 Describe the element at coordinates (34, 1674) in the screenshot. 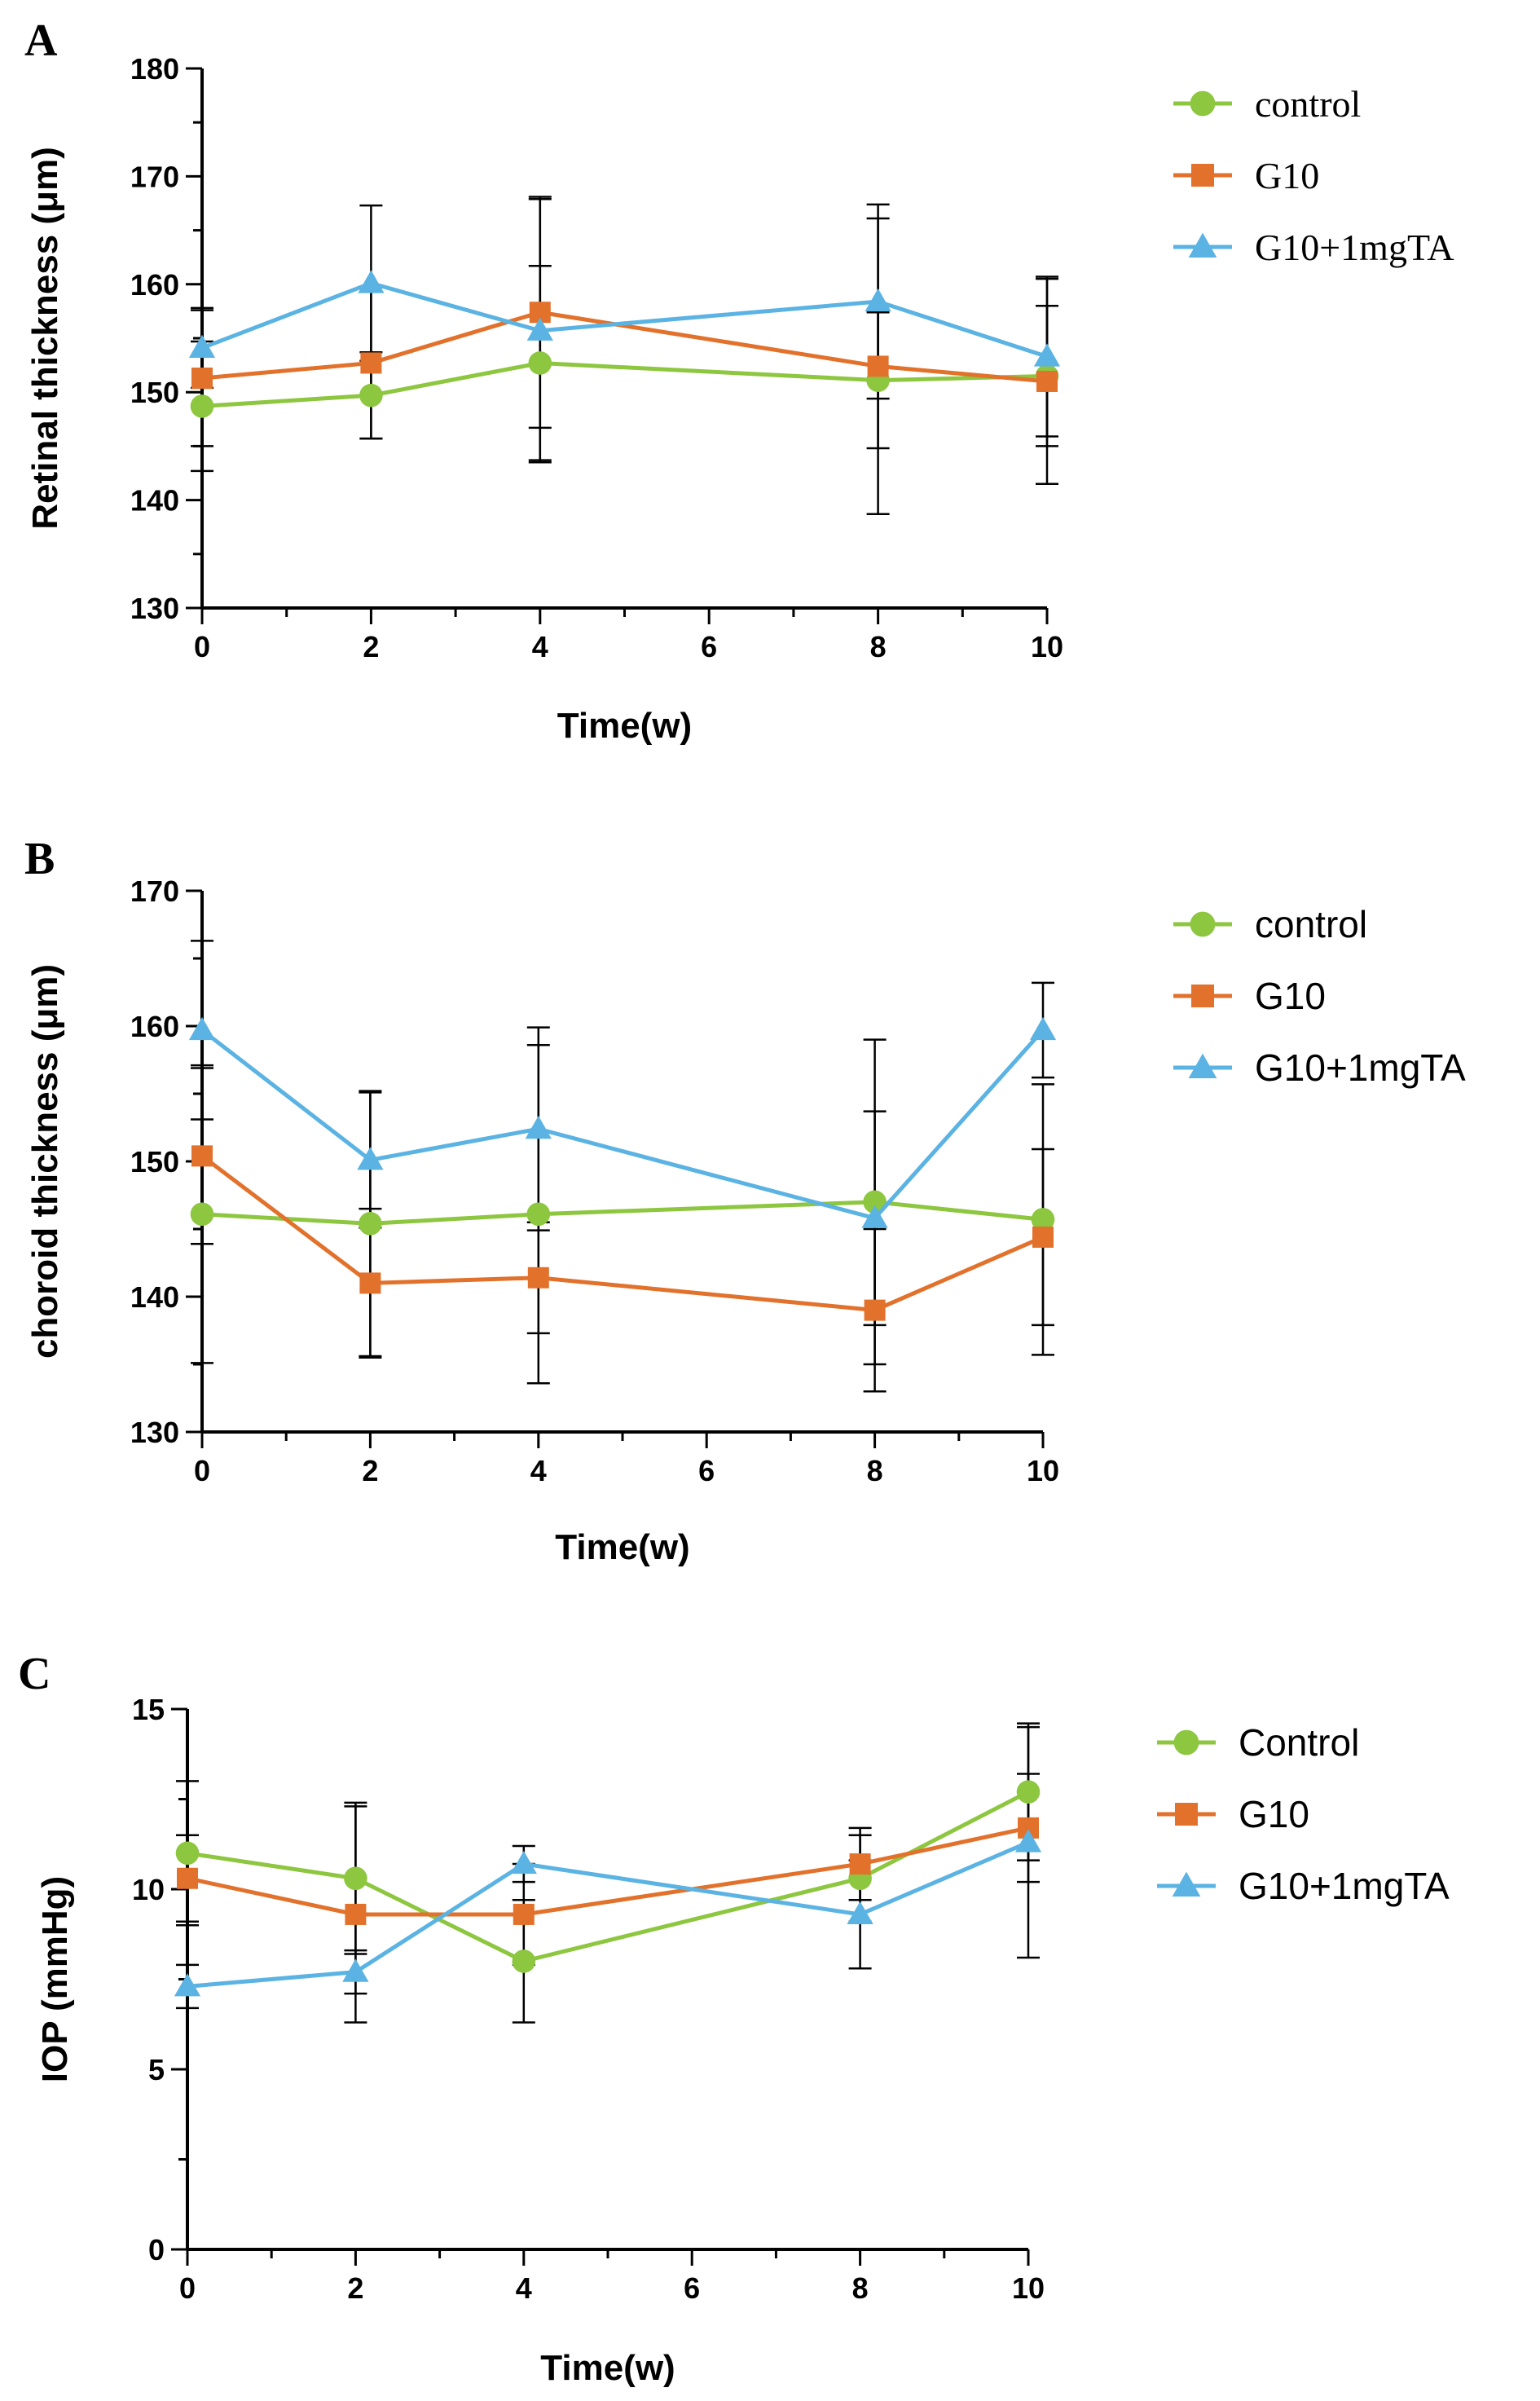

I see `panel-letter: C` at that location.